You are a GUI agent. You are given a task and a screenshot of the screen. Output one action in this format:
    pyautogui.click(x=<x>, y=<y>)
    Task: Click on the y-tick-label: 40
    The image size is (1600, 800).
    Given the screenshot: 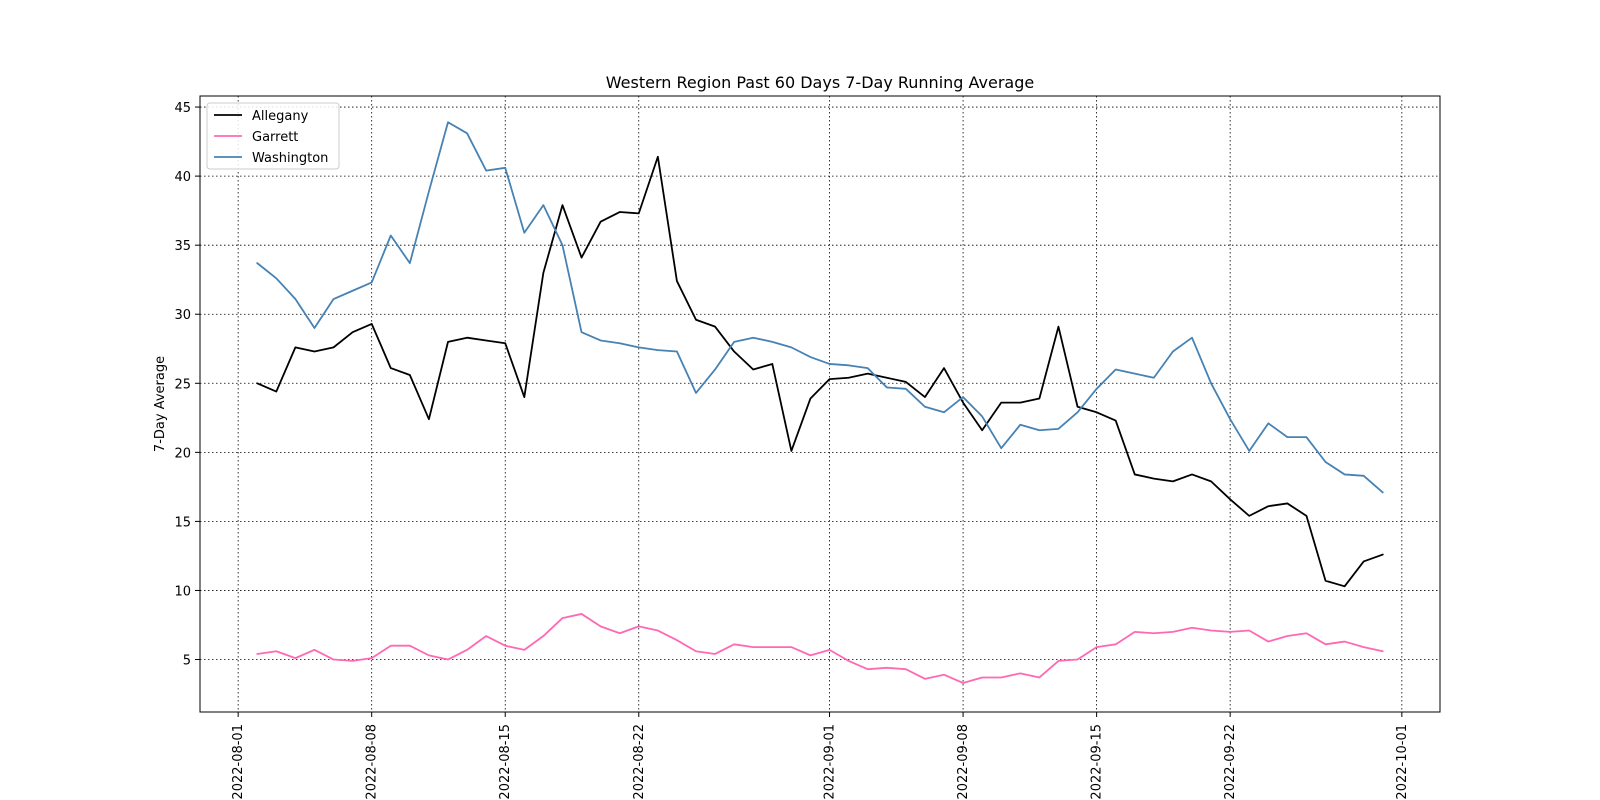 What is the action you would take?
    pyautogui.click(x=182, y=177)
    